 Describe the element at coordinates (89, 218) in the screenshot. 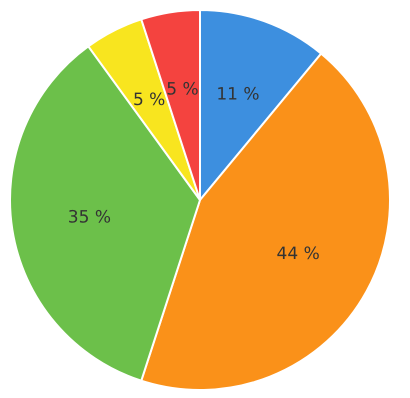

I see `data-label: 35 %` at that location.